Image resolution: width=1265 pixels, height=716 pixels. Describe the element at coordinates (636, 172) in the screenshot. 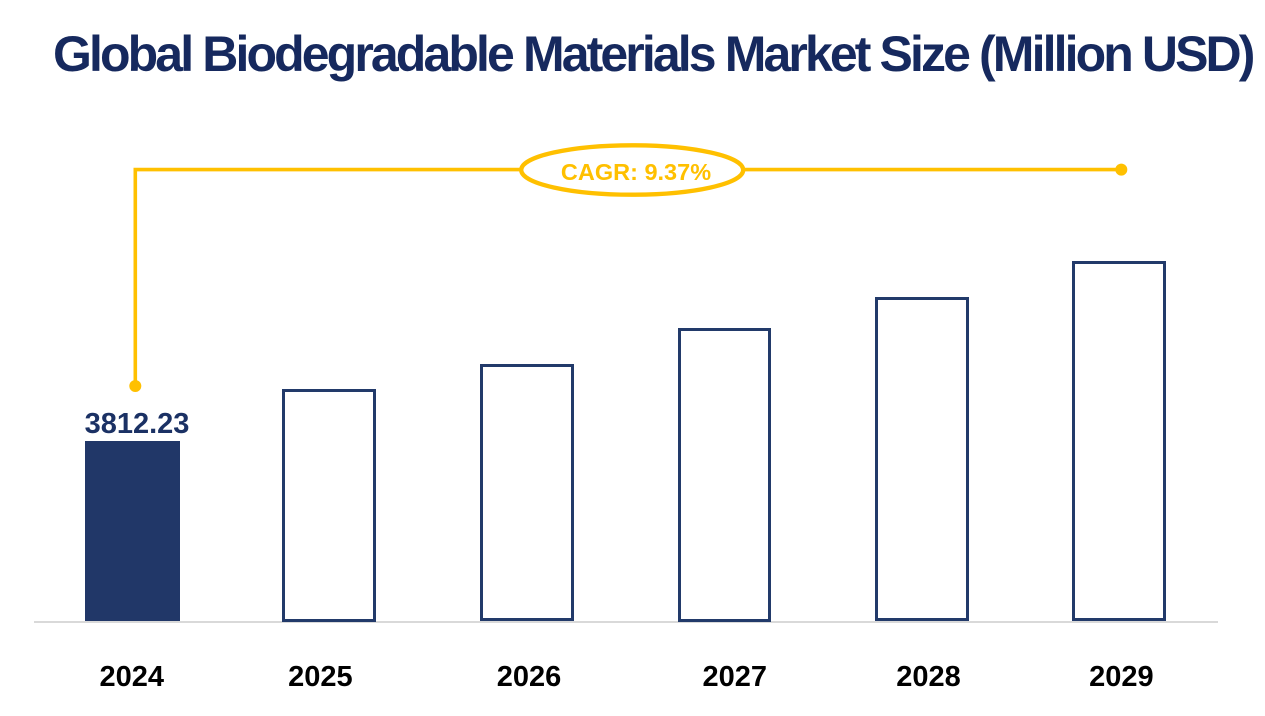

I see `svg-text: CAGR: 9.37%` at that location.